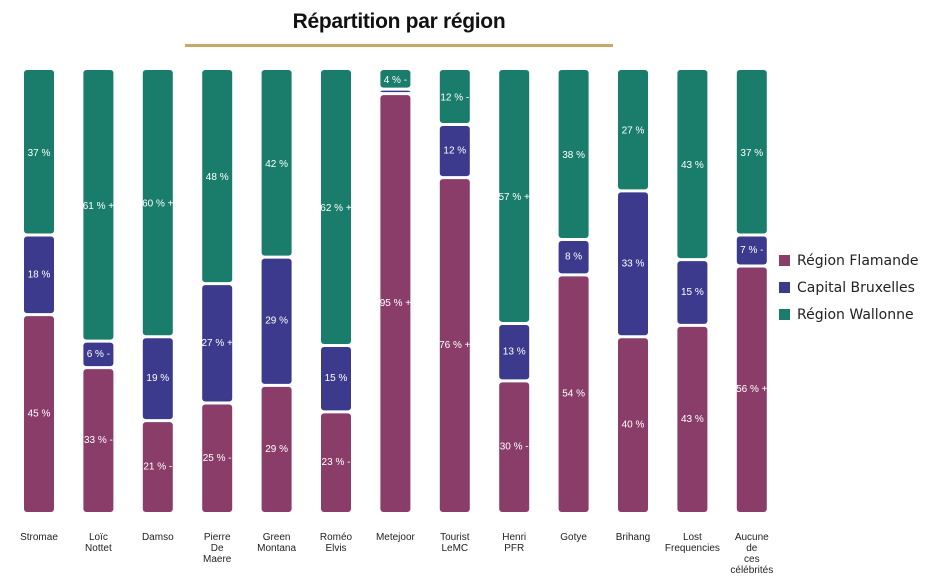 This screenshot has height=586, width=934. I want to click on bar-label-10-1: 33 %, so click(633, 263).